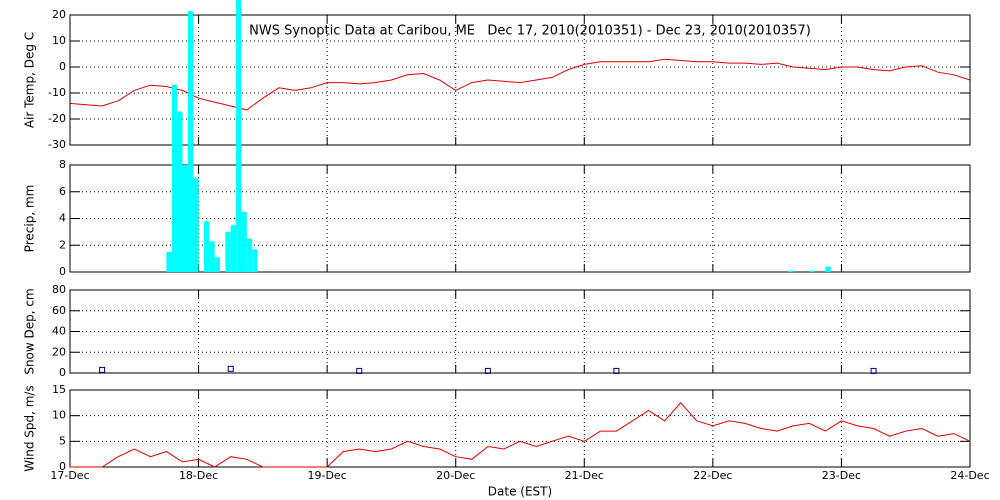 This screenshot has height=500, width=1000. Describe the element at coordinates (30, 219) in the screenshot. I see `y-axis-label: Precip, mm` at that location.